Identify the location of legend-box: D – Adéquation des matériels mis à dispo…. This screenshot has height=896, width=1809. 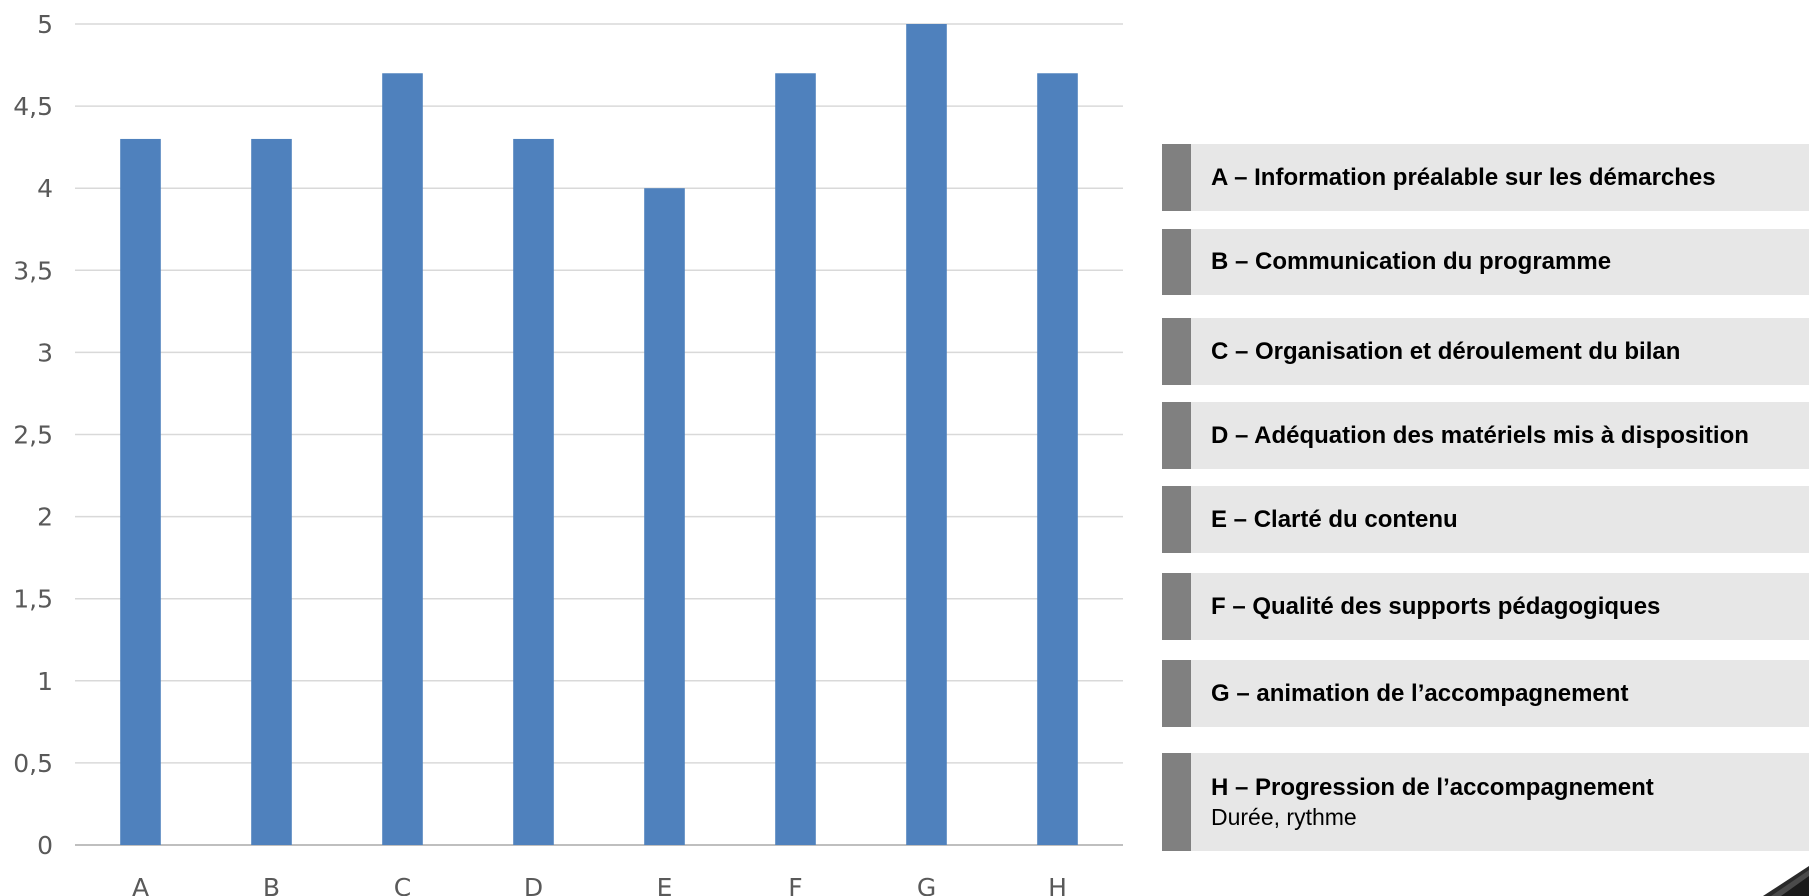
(1500, 435).